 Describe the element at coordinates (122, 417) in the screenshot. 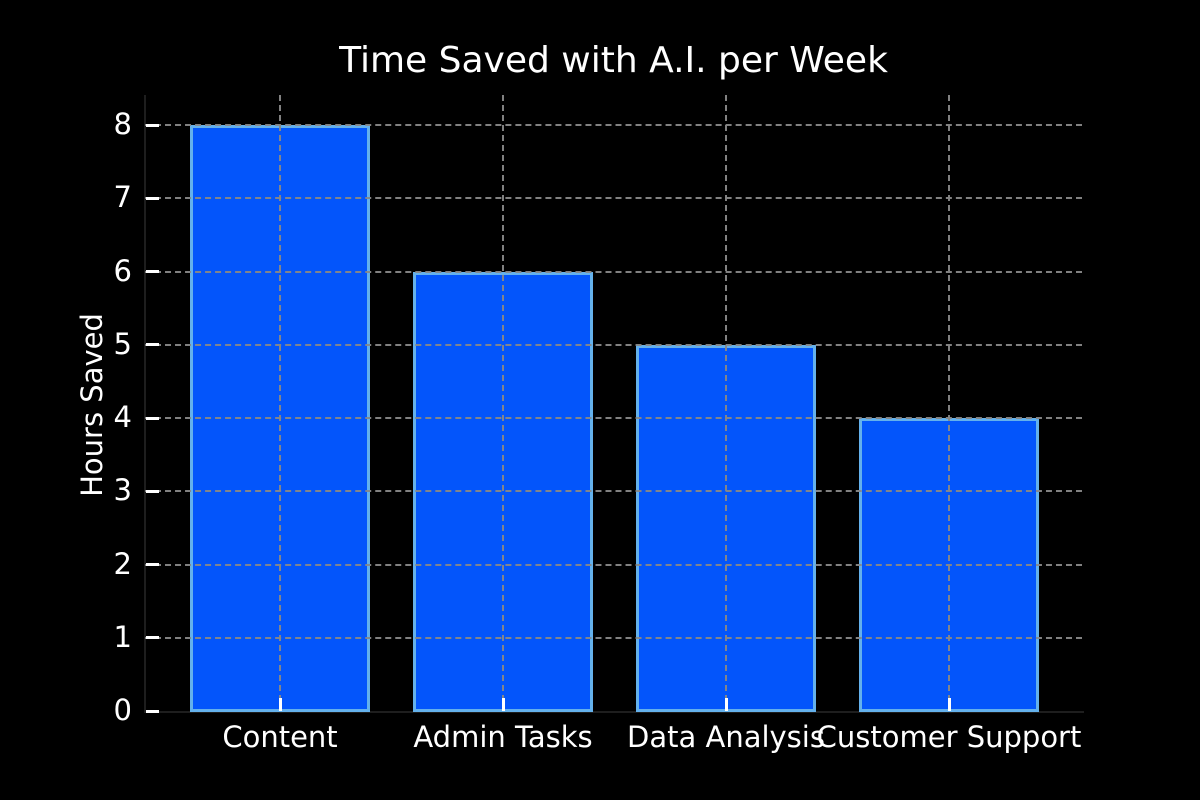

I see `y-tick-label-4: 4` at that location.